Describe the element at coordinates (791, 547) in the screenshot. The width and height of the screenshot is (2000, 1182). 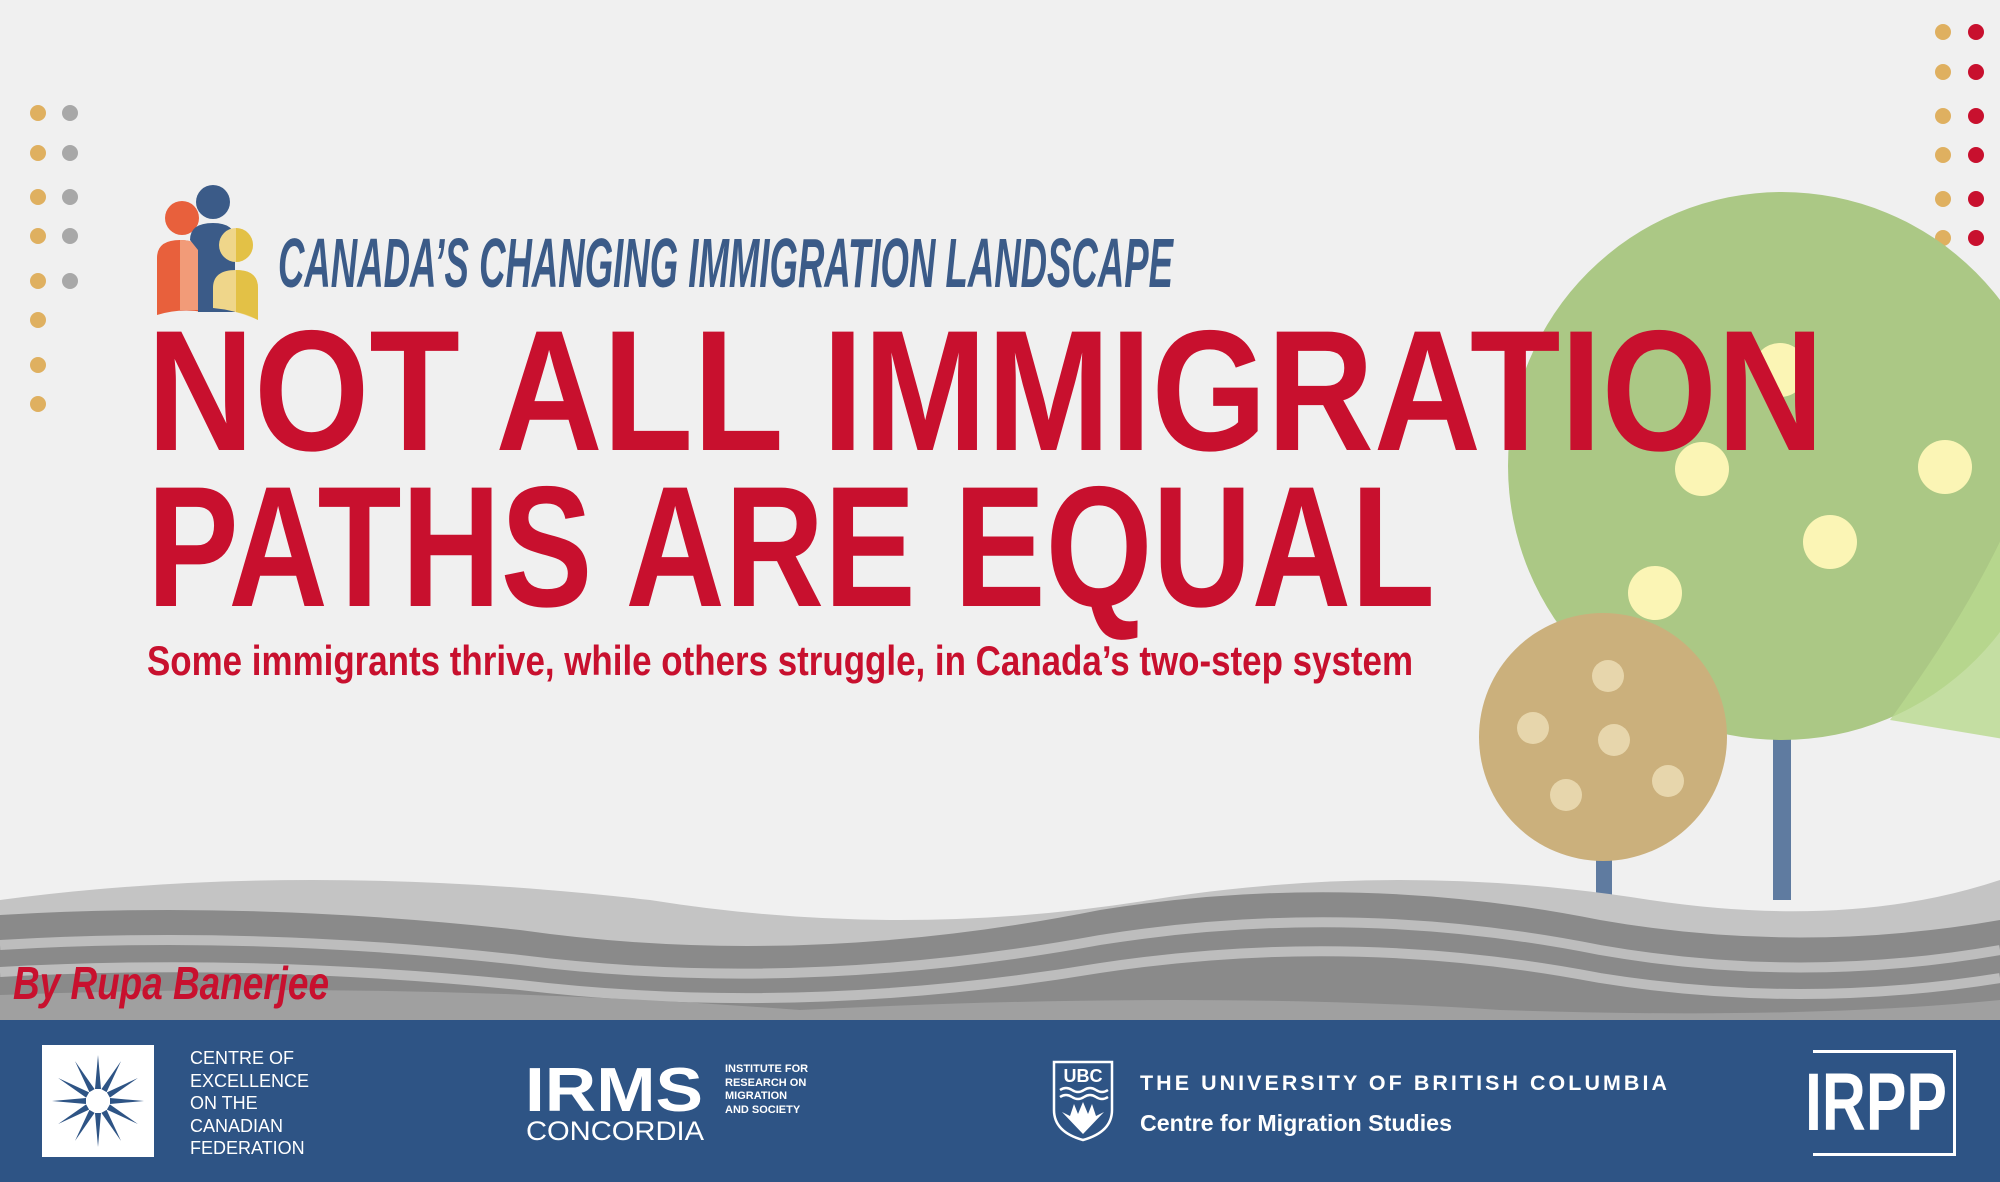
I see `headline-line-2: PATHS ARE EQUAL` at that location.